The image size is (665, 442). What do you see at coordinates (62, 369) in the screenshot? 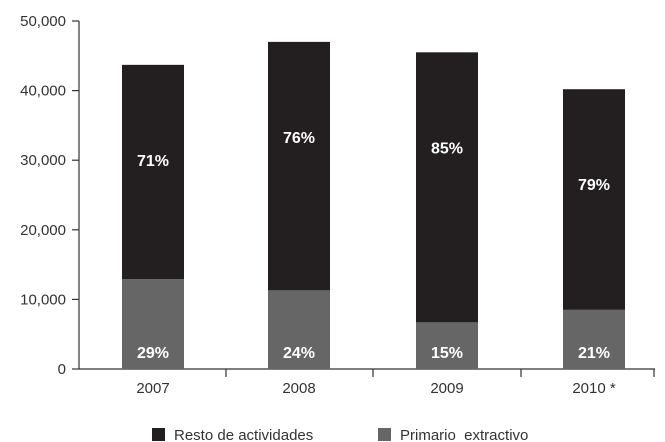
I see `y-tick-label: 0` at bounding box center [62, 369].